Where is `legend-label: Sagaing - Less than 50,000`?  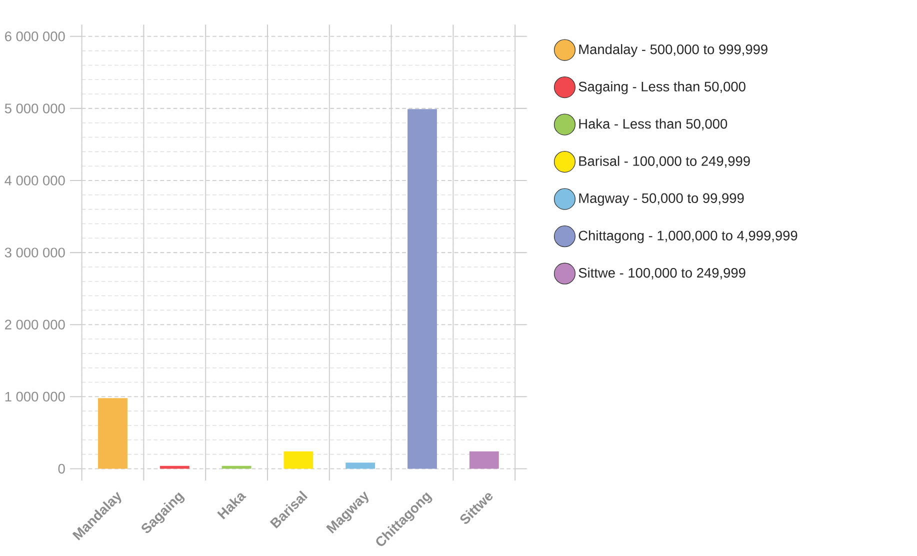 legend-label: Sagaing - Less than 50,000 is located at coordinates (662, 87).